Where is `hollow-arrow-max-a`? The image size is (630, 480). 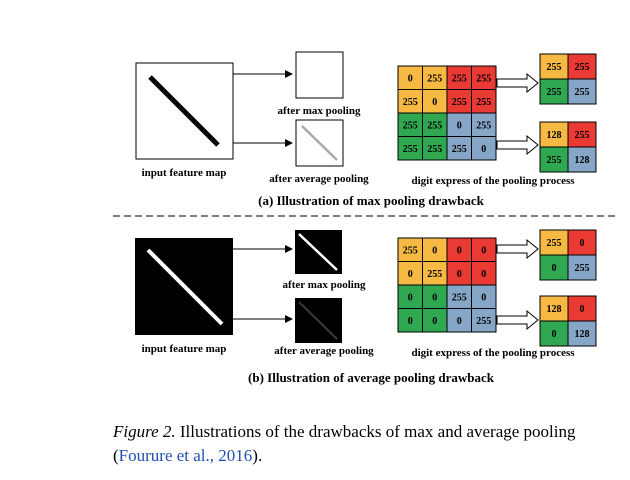 hollow-arrow-max-a is located at coordinates (517, 83).